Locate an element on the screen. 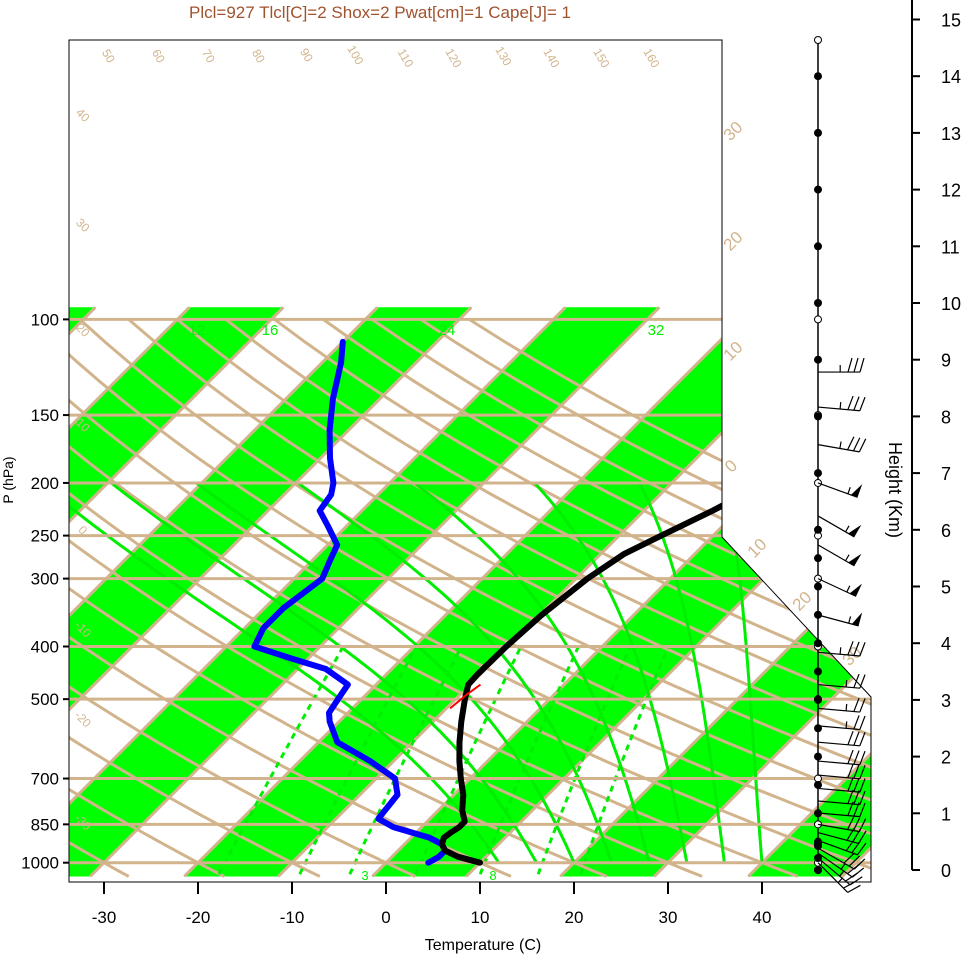 The height and width of the screenshot is (962, 961). height-tick-label: 0 is located at coordinates (946, 871).